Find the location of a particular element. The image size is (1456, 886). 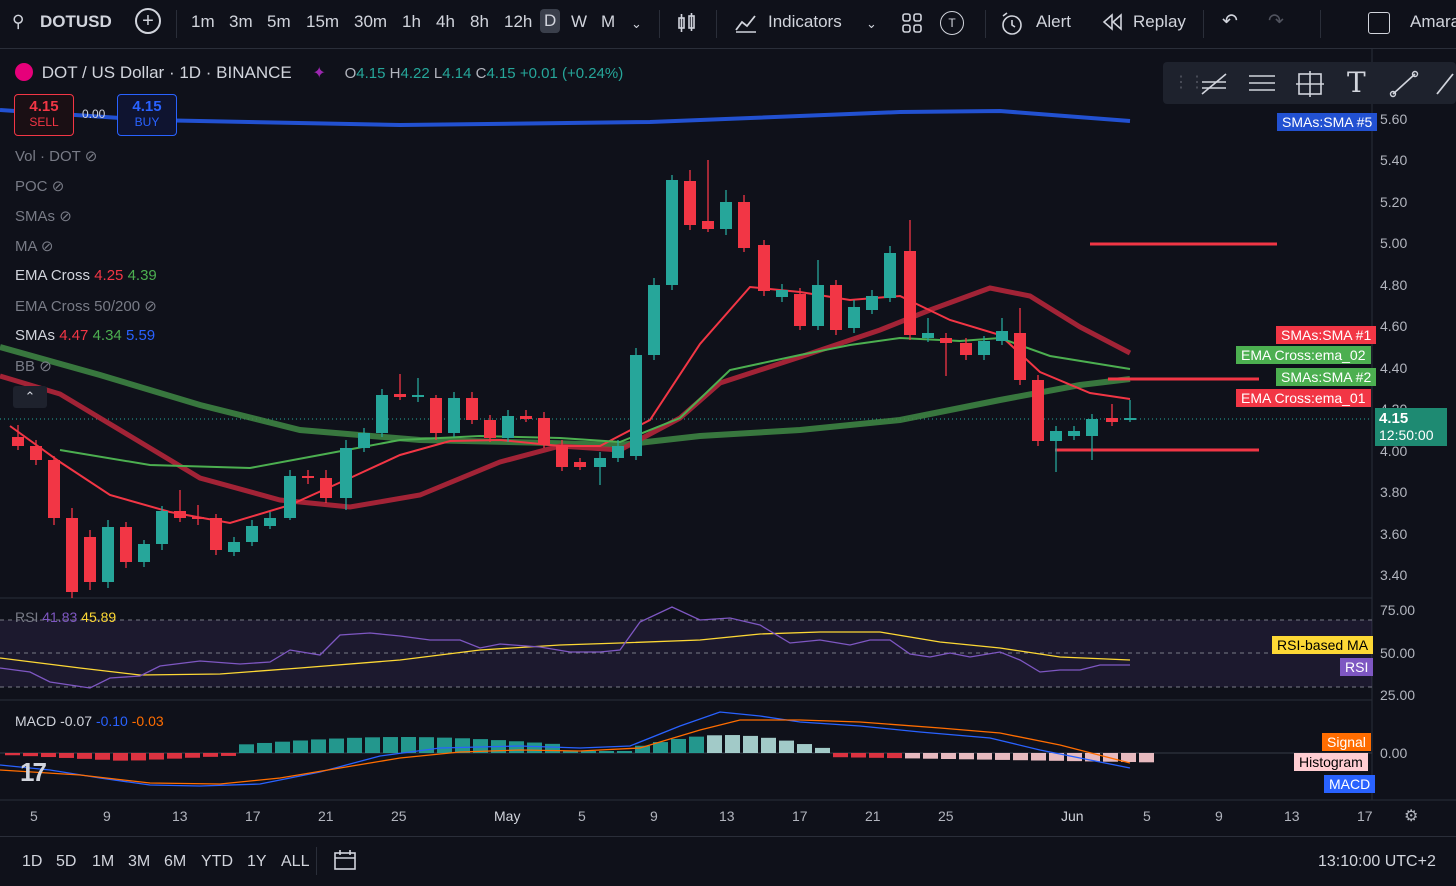

time-axis-label: 9 is located at coordinates (107, 816).